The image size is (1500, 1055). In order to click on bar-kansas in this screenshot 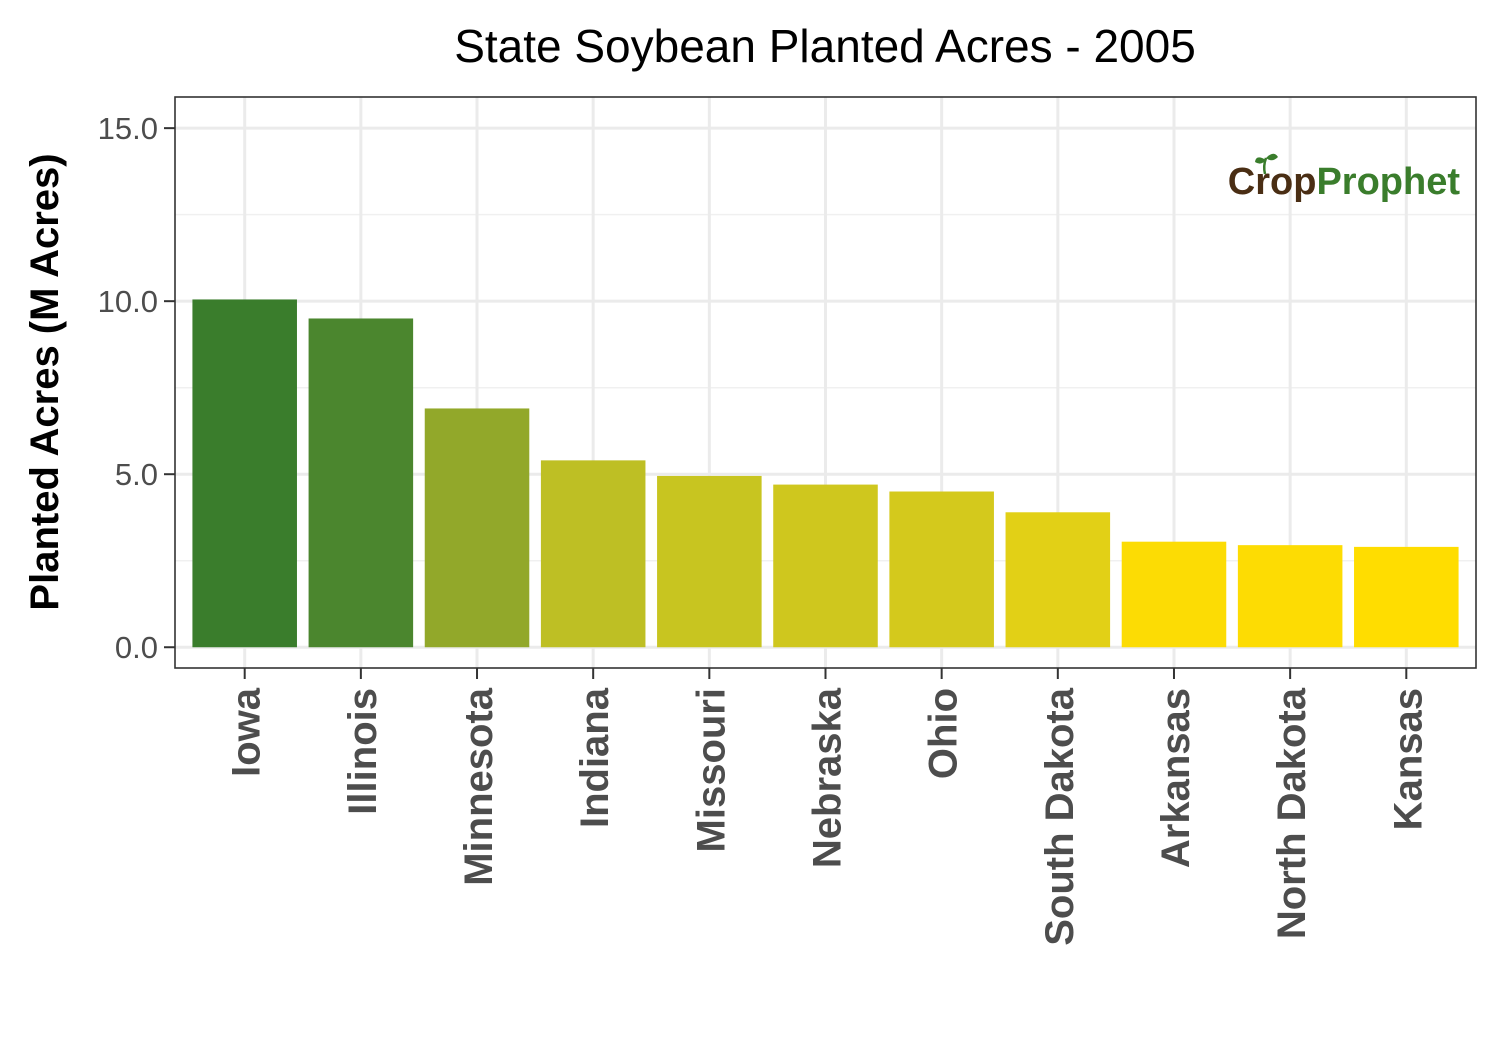, I will do `click(1406, 597)`.